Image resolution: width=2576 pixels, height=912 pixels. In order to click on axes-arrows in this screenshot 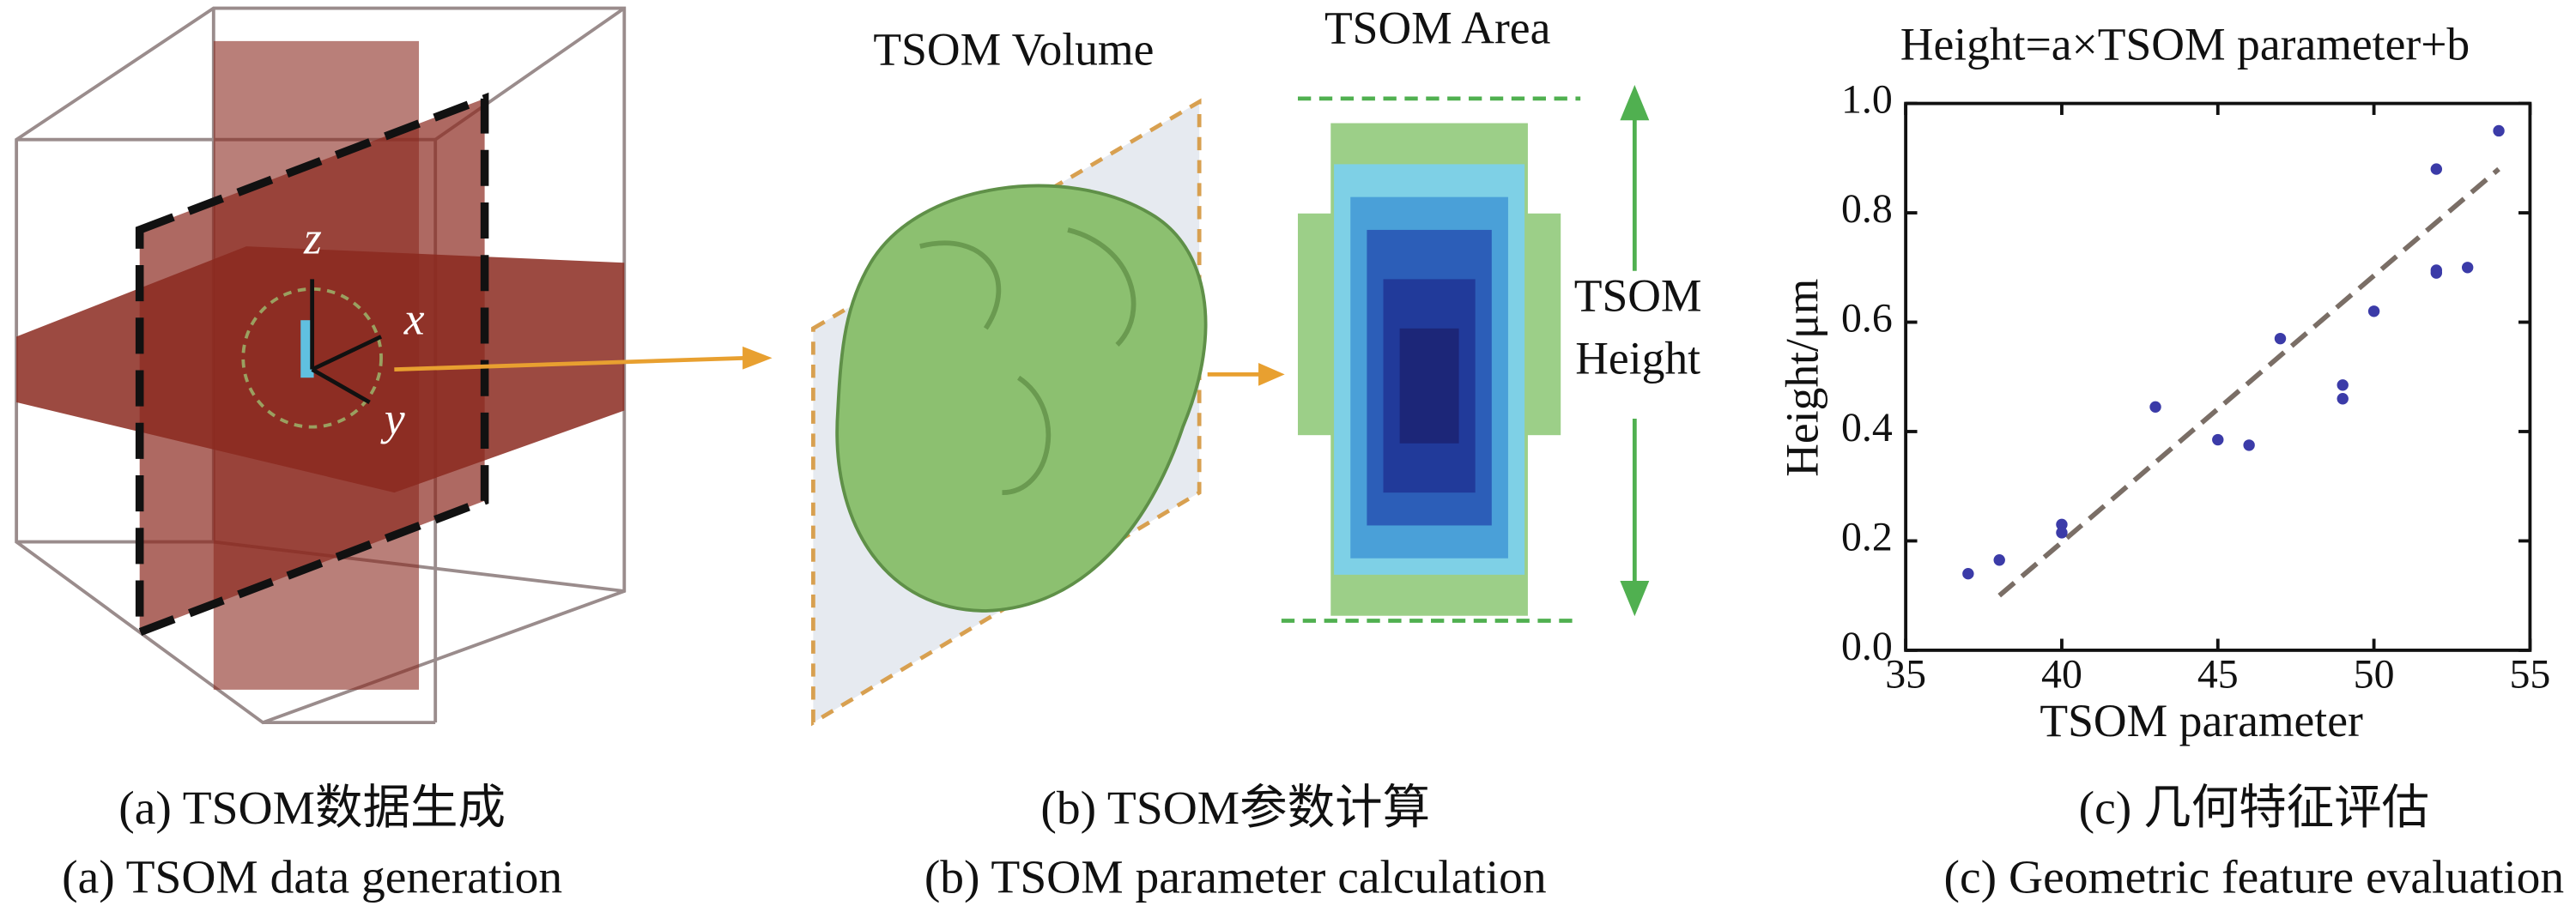, I will do `click(346, 341)`.